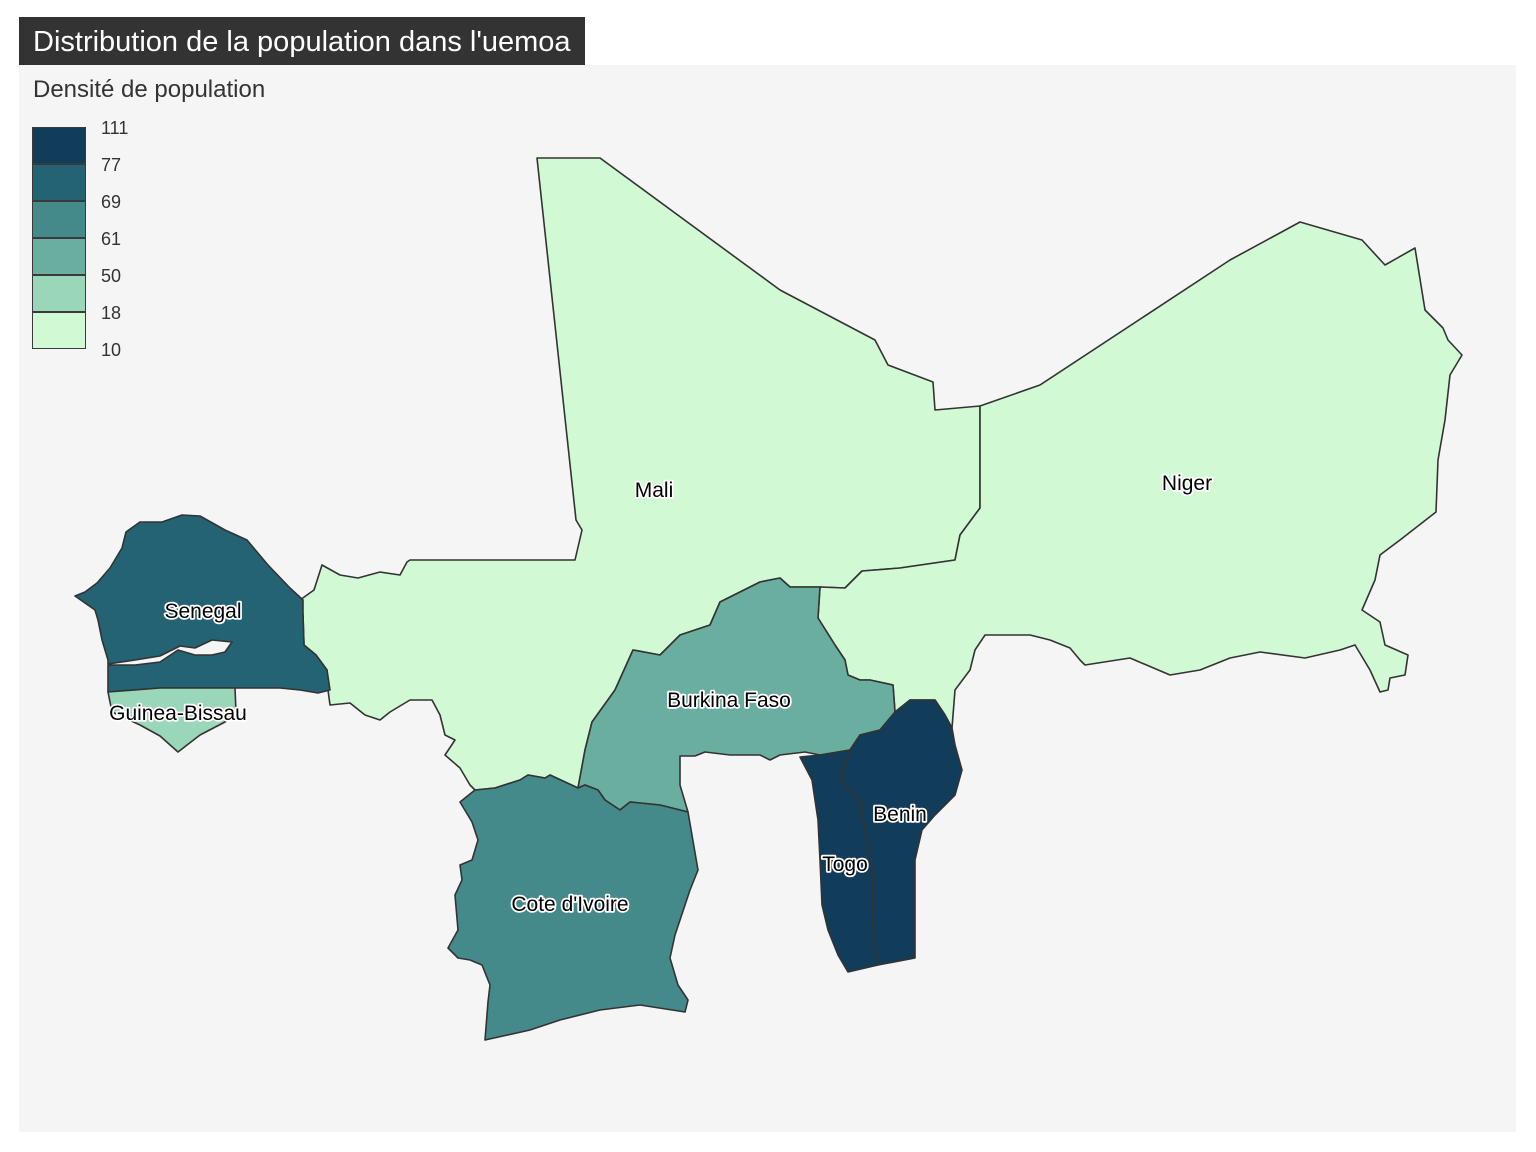 The image size is (1536, 1152). What do you see at coordinates (901, 832) in the screenshot?
I see `country-benin` at bounding box center [901, 832].